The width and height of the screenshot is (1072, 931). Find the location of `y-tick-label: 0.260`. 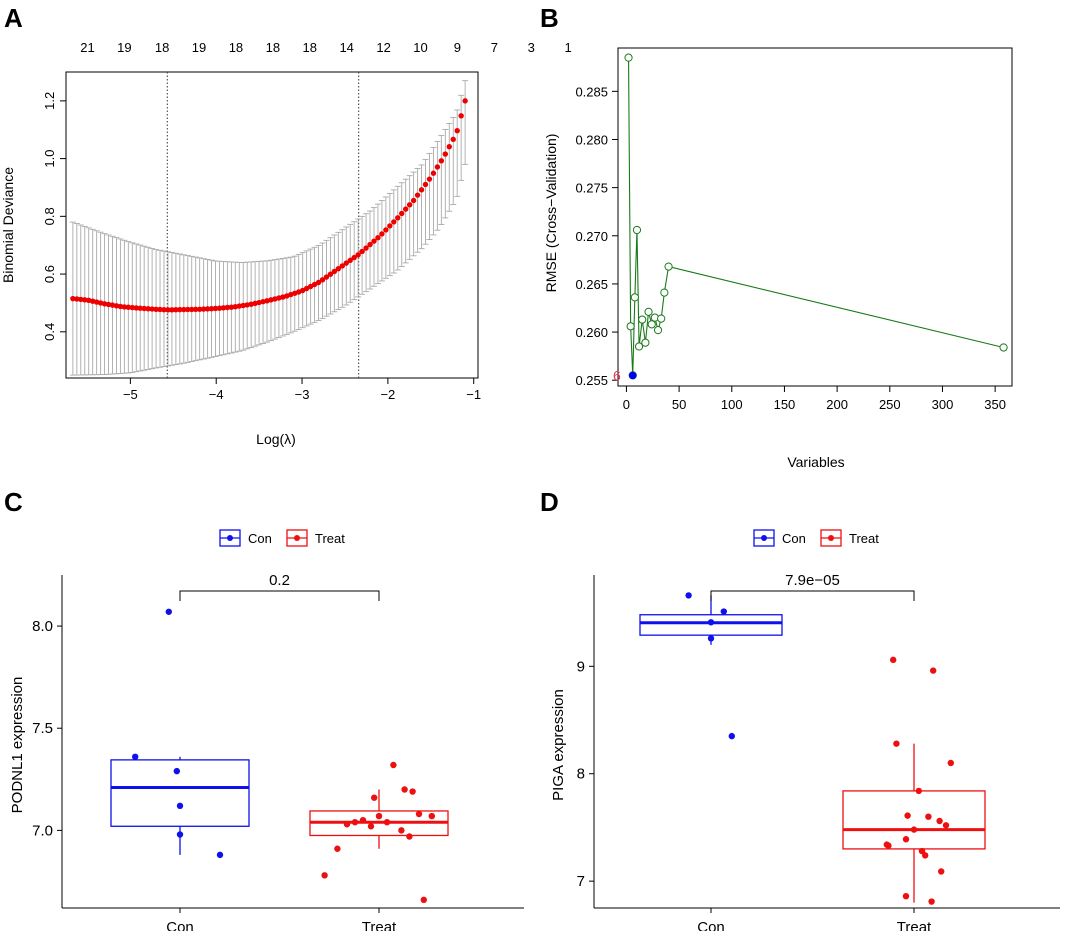

y-tick-label: 0.260 is located at coordinates (591, 332).